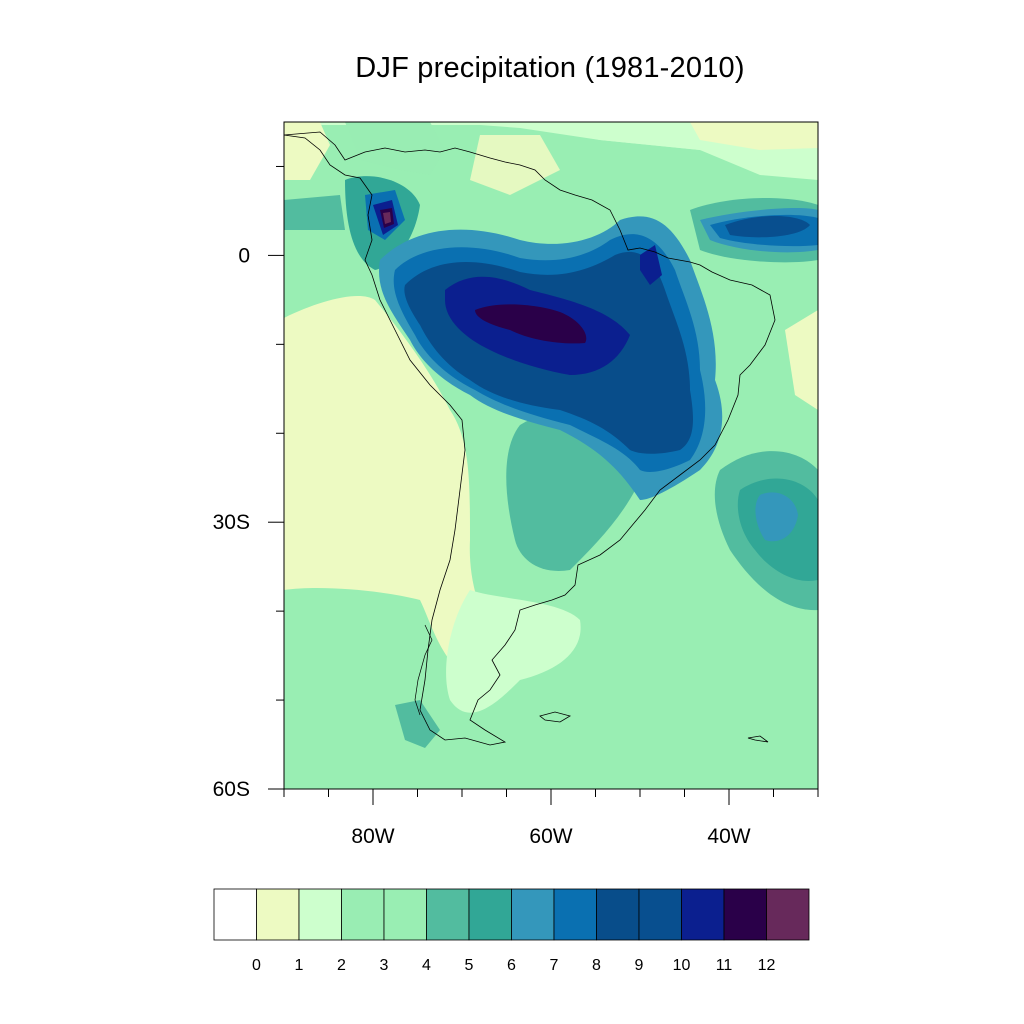 Image resolution: width=1024 pixels, height=1024 pixels. Describe the element at coordinates (231, 522) in the screenshot. I see `y-tick-label: 30S` at that location.